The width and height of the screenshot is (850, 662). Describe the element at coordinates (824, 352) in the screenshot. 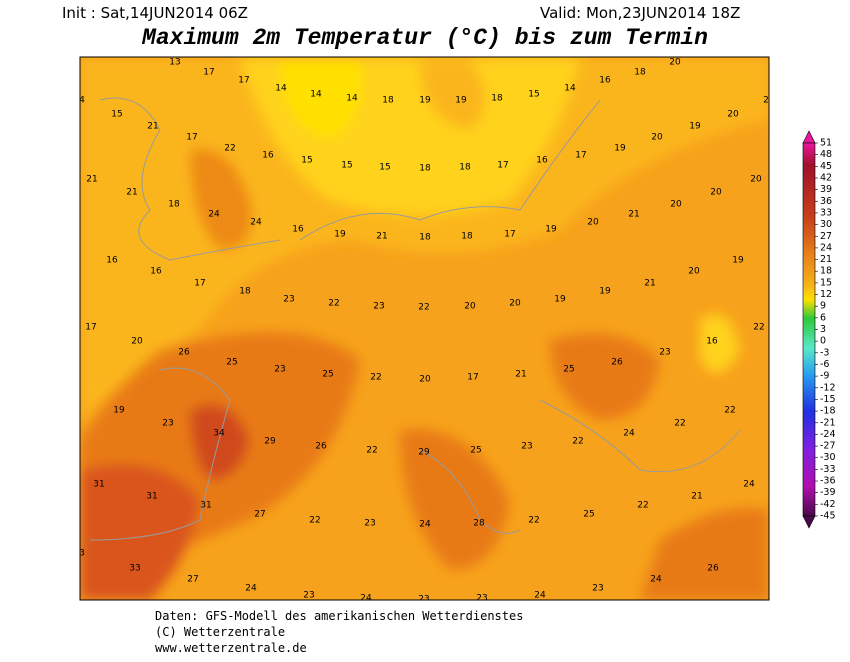

I see `colorbar-label: -3` at that location.